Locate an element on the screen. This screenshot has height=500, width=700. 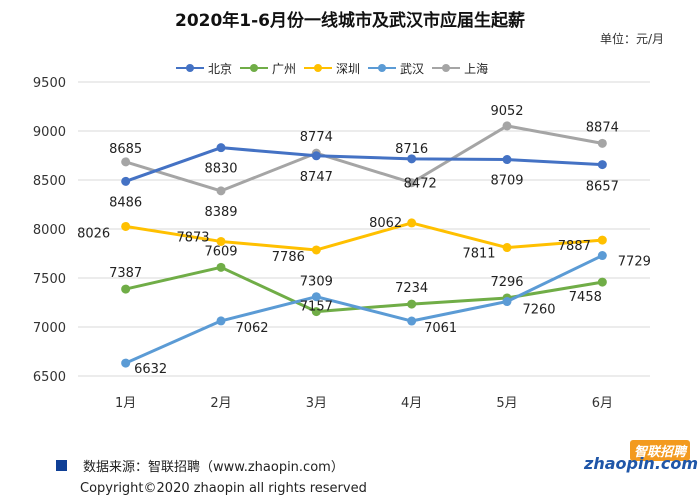
y-tick-label: 6500 is located at coordinates (49, 377).